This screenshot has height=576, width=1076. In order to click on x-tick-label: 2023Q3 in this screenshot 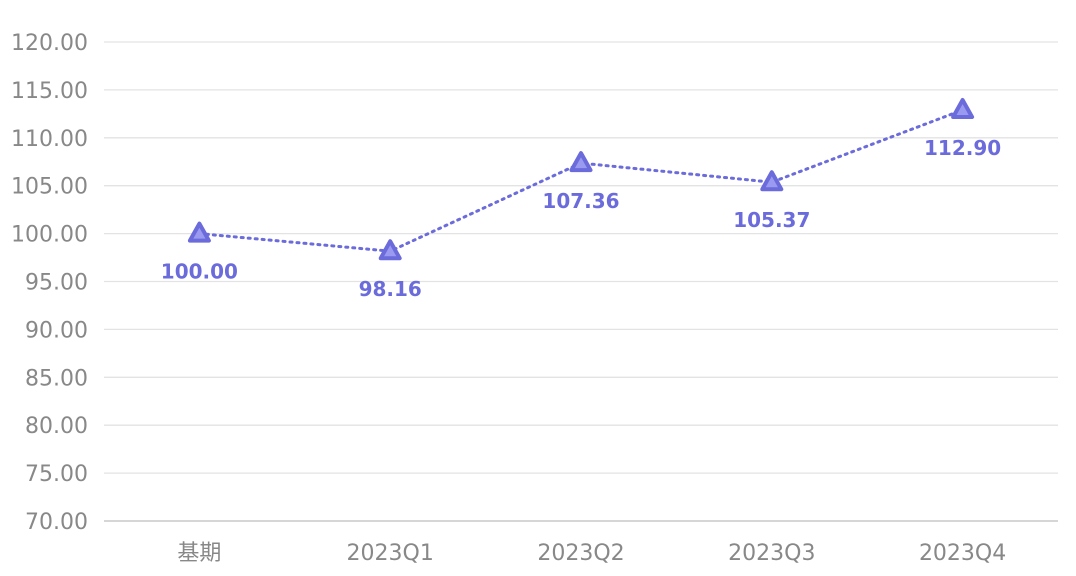, I will do `click(771, 553)`.